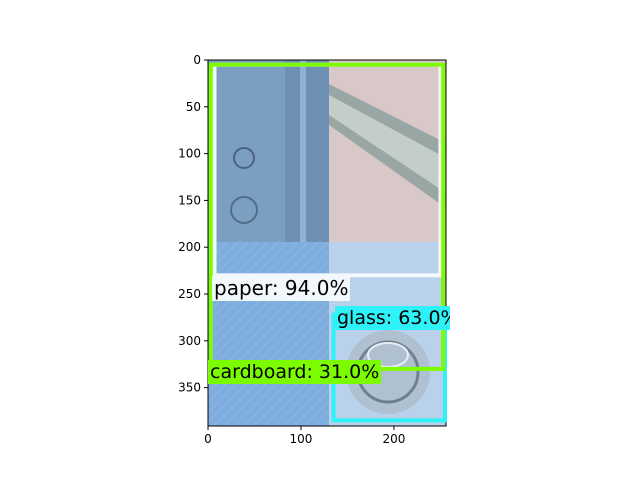 This screenshot has width=640, height=480. I want to click on detection-label: paper: 94.0%, so click(281, 288).